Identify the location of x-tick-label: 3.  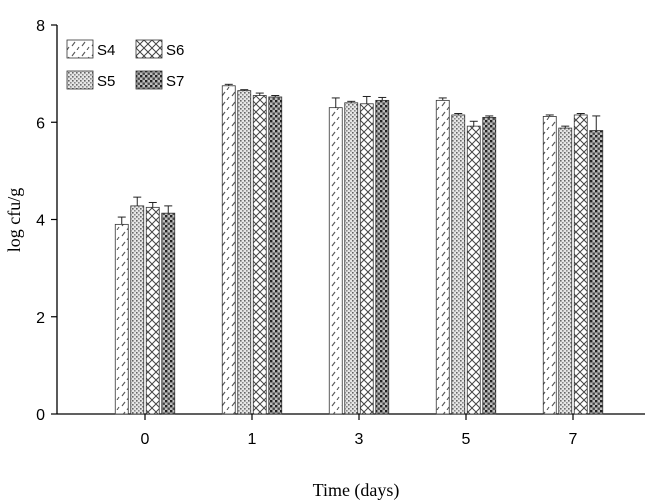
(359, 439).